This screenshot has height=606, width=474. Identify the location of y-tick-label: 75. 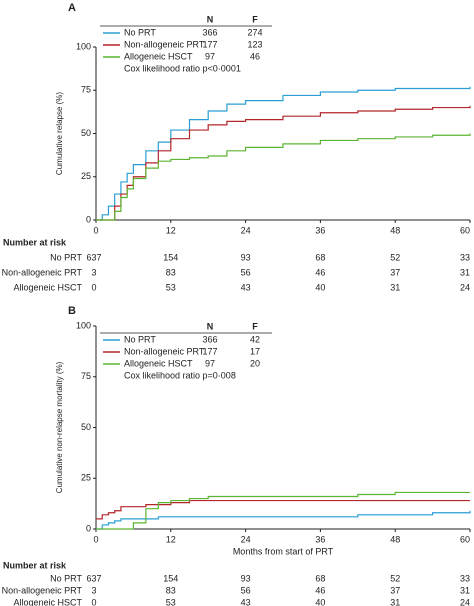
(86, 376).